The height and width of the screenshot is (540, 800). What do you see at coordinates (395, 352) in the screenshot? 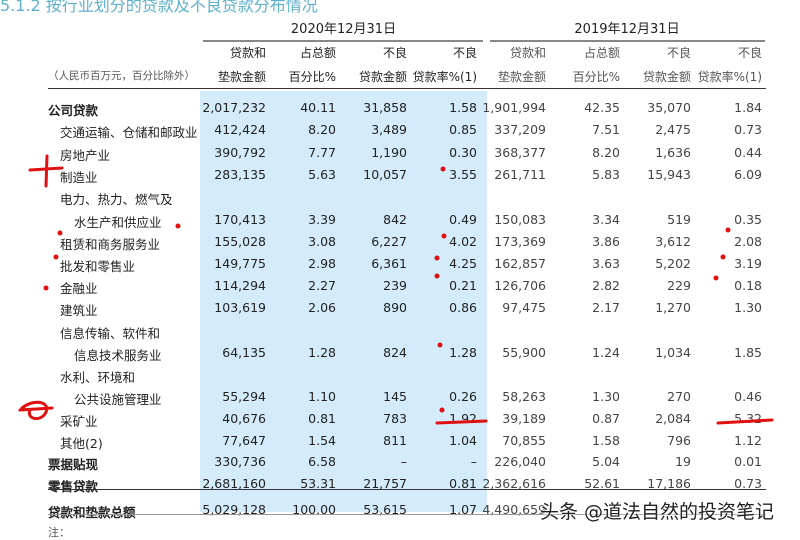
I see `cell-value: 824` at bounding box center [395, 352].